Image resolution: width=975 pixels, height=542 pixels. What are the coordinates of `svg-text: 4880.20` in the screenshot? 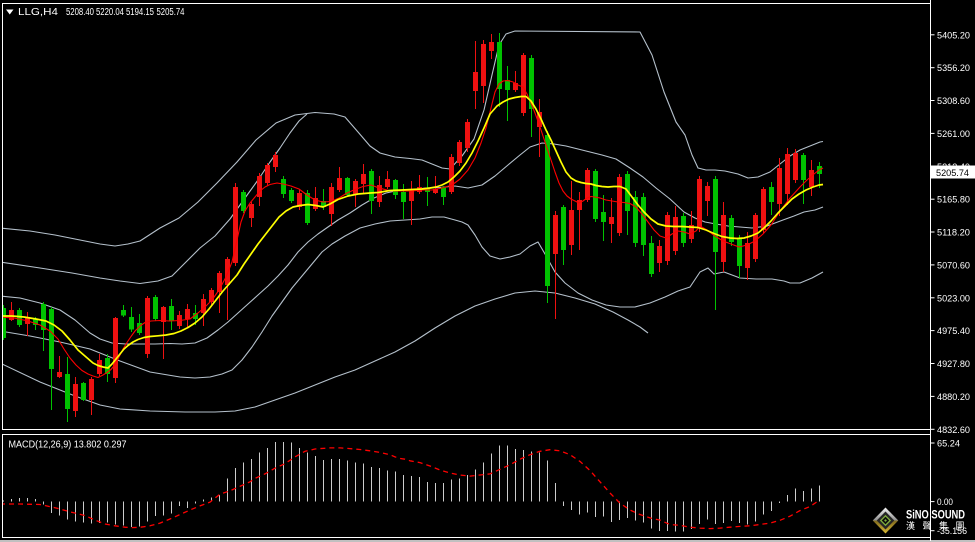 It's located at (953, 397).